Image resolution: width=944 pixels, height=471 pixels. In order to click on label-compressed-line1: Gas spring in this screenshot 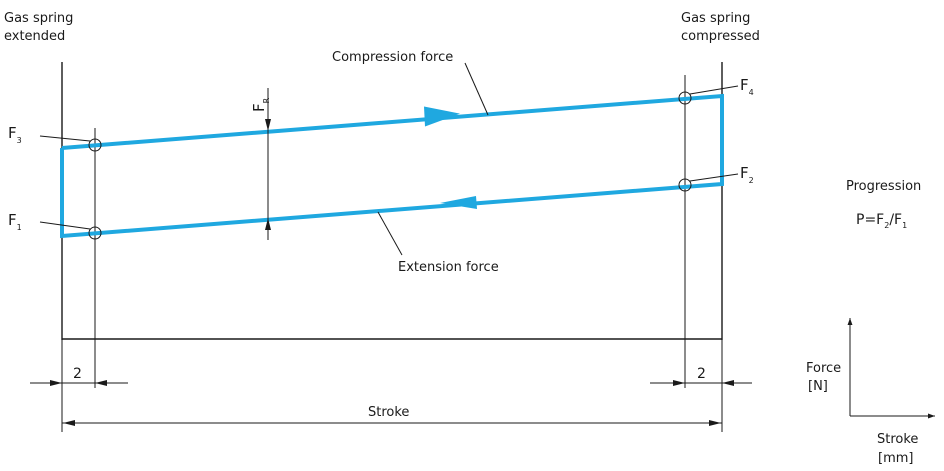, I will do `click(715, 18)`.